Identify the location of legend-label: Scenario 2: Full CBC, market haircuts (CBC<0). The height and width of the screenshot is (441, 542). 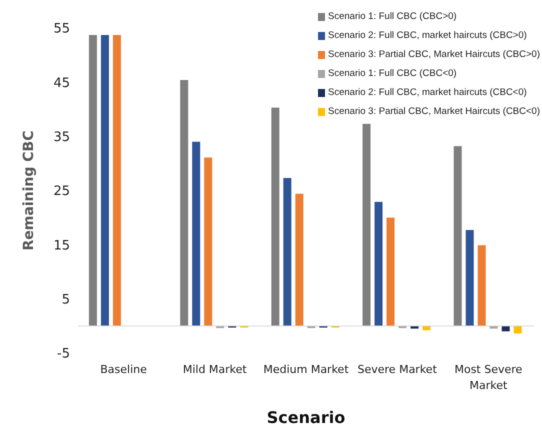
(427, 93).